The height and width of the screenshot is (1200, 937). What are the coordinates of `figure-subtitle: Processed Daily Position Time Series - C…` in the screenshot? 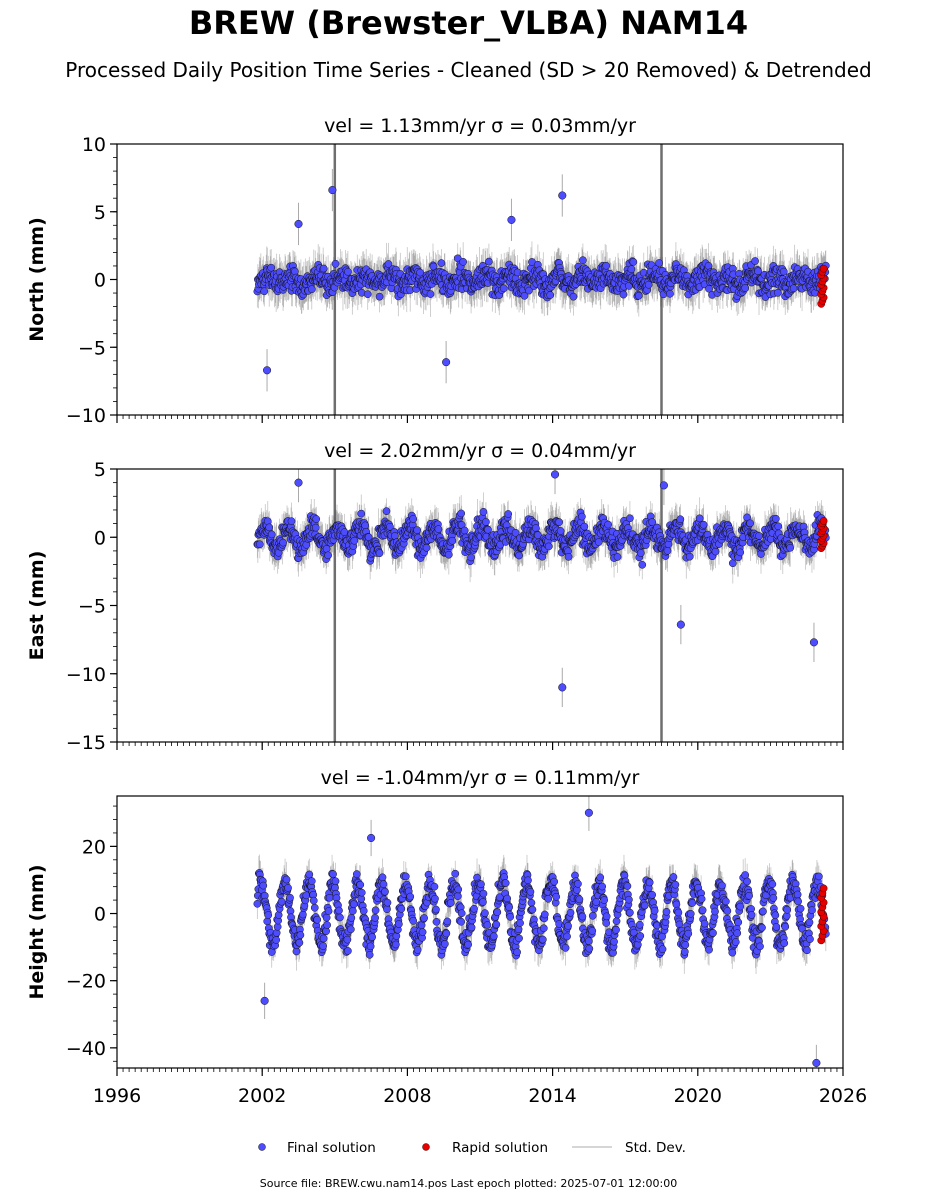 It's located at (468, 70).